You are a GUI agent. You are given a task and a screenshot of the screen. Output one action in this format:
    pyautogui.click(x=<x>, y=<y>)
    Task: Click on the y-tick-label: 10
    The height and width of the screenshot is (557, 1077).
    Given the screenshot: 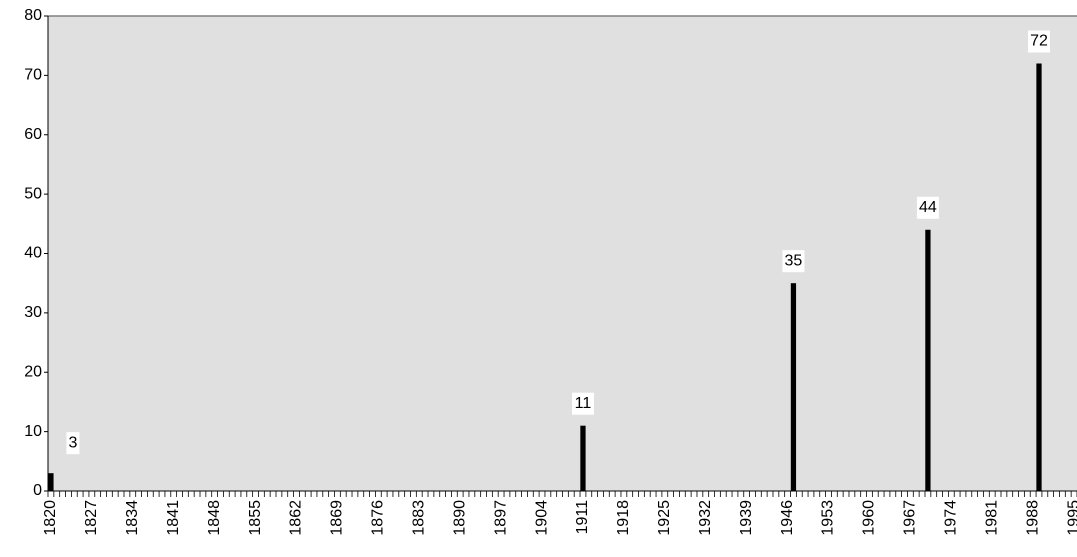 What is the action you would take?
    pyautogui.click(x=33, y=431)
    